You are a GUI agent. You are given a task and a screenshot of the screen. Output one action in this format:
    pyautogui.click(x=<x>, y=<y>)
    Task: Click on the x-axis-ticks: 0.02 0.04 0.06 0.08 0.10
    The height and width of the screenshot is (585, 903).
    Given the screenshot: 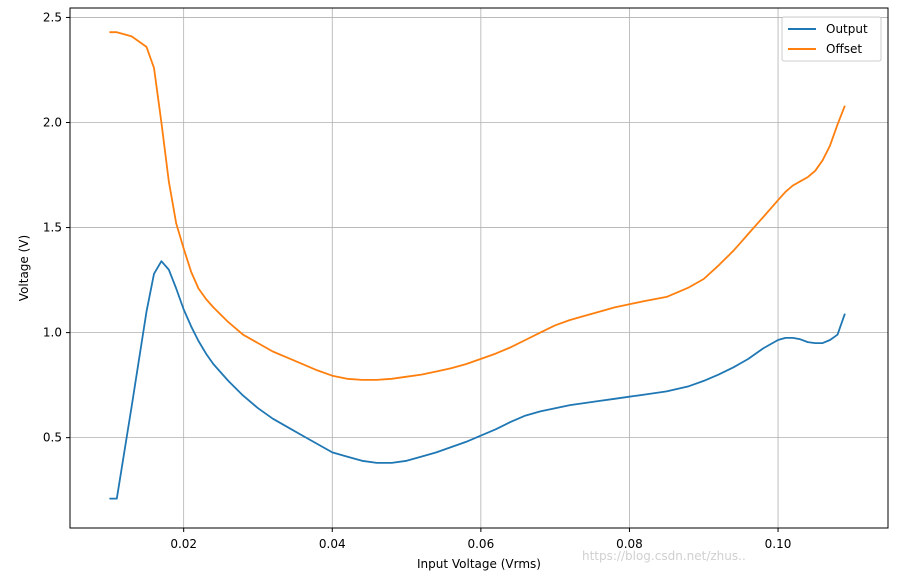 What is the action you would take?
    pyautogui.click(x=480, y=539)
    